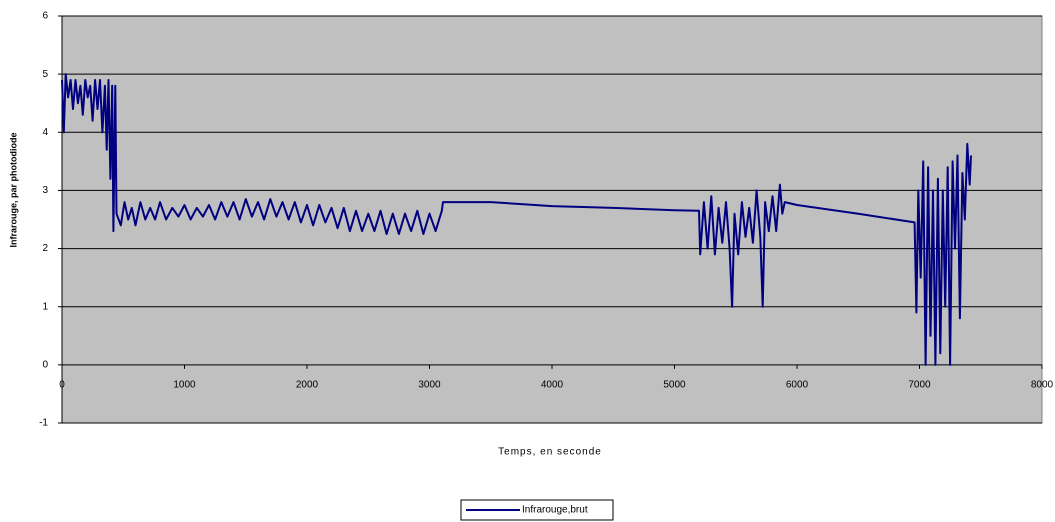 The height and width of the screenshot is (522, 1055). Describe the element at coordinates (45, 74) in the screenshot. I see `y-tick-label: 5` at that location.